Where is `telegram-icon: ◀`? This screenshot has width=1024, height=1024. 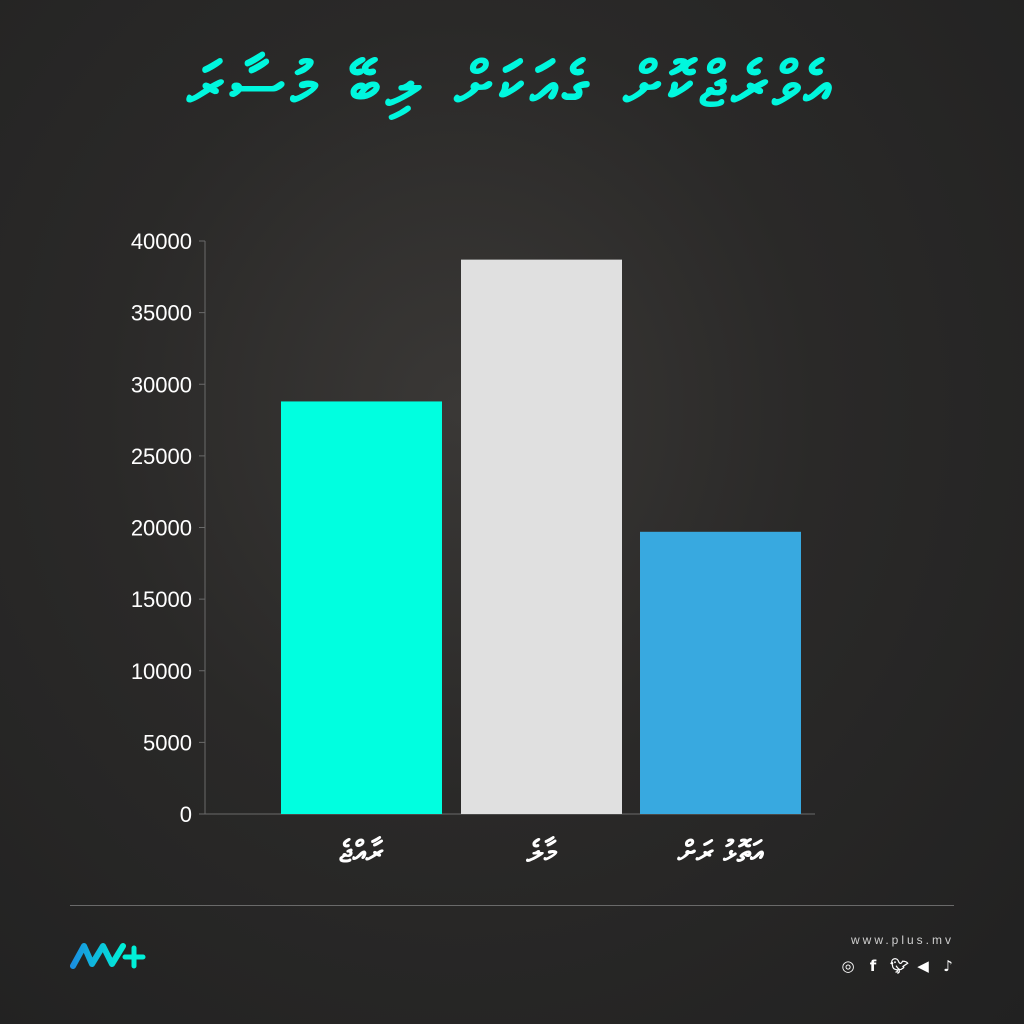 telegram-icon: ◀ is located at coordinates (923, 966).